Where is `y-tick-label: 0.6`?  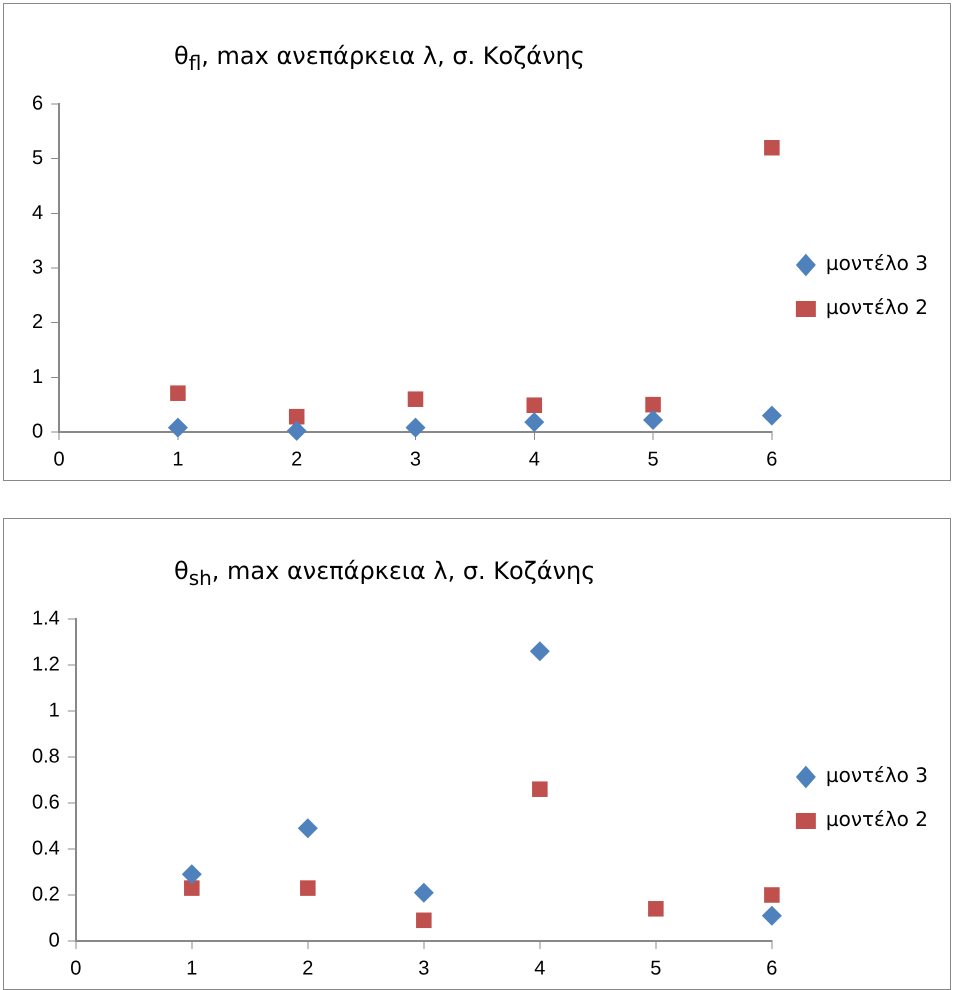 y-tick-label: 0.6 is located at coordinates (46, 803).